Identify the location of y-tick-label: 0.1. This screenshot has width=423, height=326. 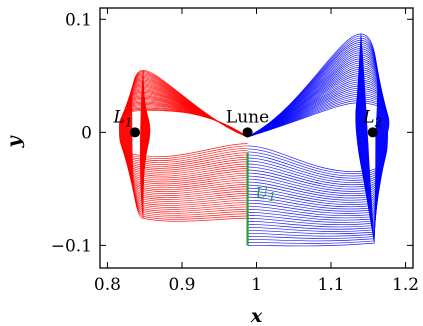
(78, 20).